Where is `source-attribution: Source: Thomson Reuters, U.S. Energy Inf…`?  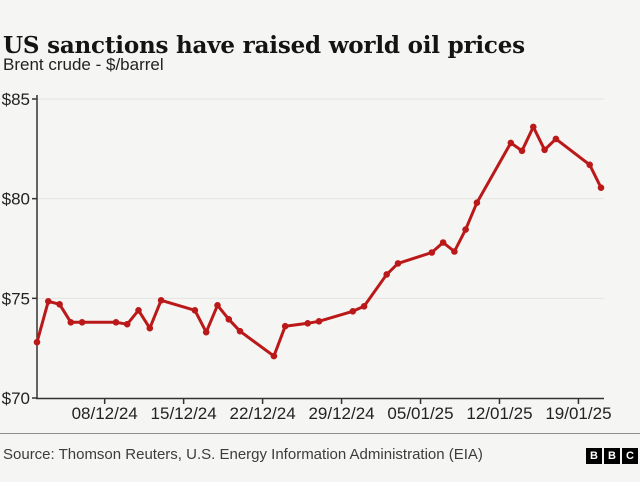 source-attribution: Source: Thomson Reuters, U.S. Energy Inf… is located at coordinates (243, 454).